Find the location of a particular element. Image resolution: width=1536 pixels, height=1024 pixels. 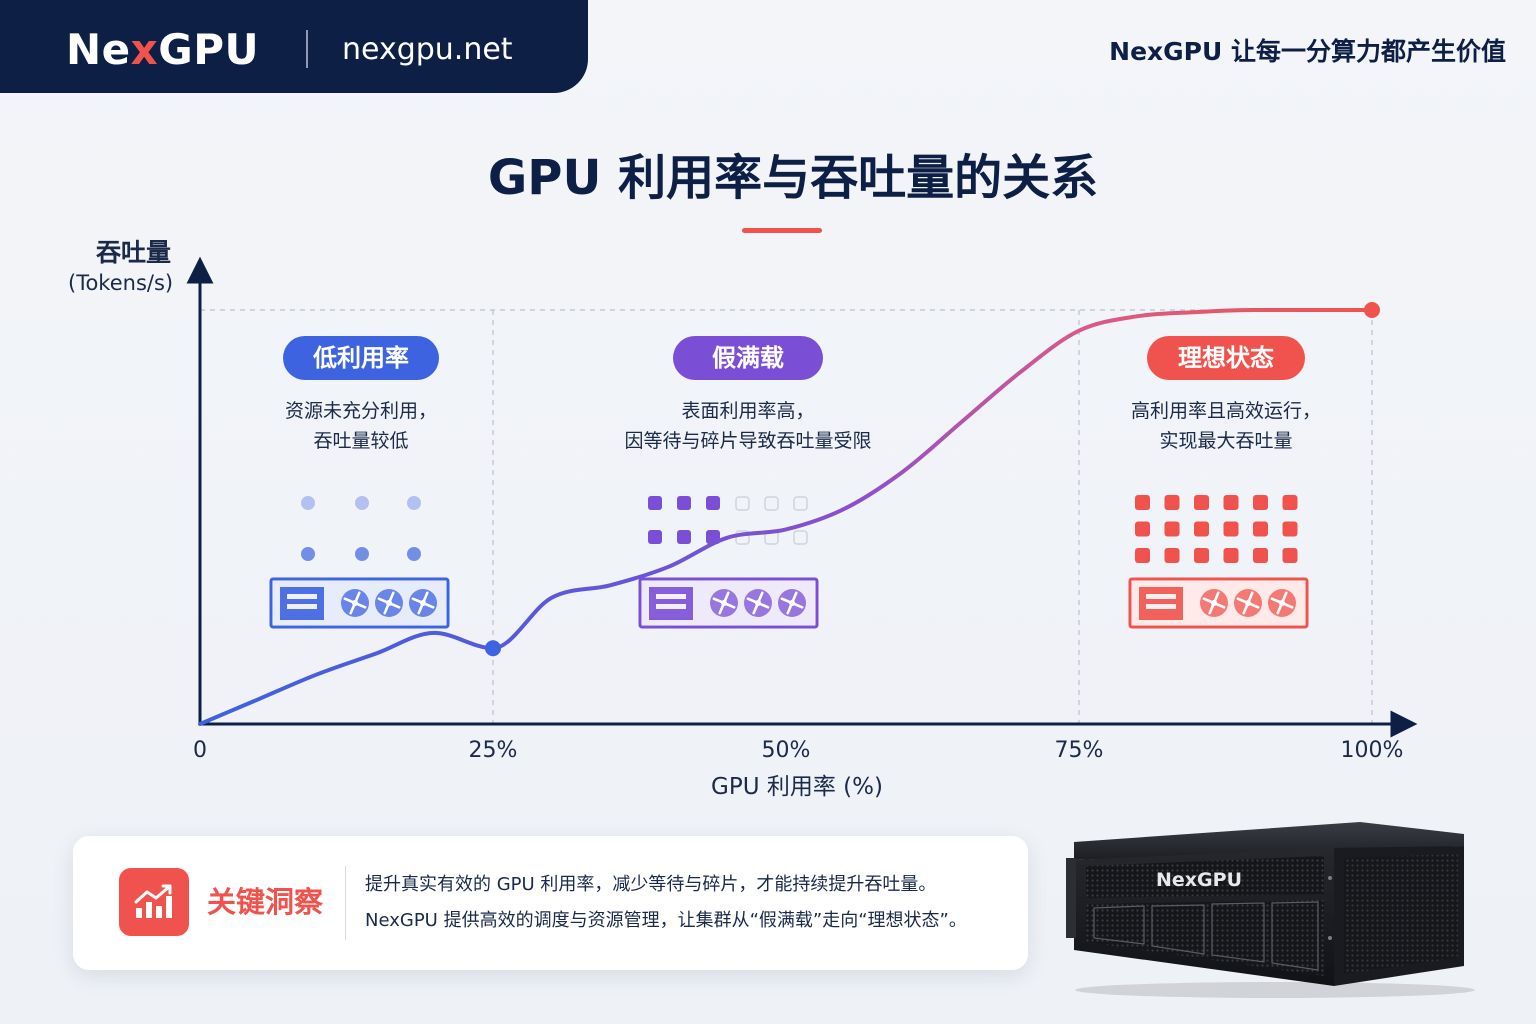

title-underline is located at coordinates (782, 230).